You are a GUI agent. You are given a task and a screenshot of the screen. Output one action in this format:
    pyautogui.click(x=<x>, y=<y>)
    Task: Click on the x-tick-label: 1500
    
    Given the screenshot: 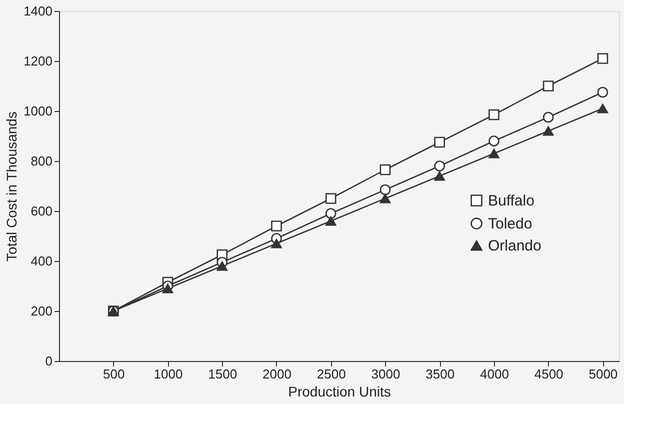 What is the action you would take?
    pyautogui.click(x=223, y=374)
    